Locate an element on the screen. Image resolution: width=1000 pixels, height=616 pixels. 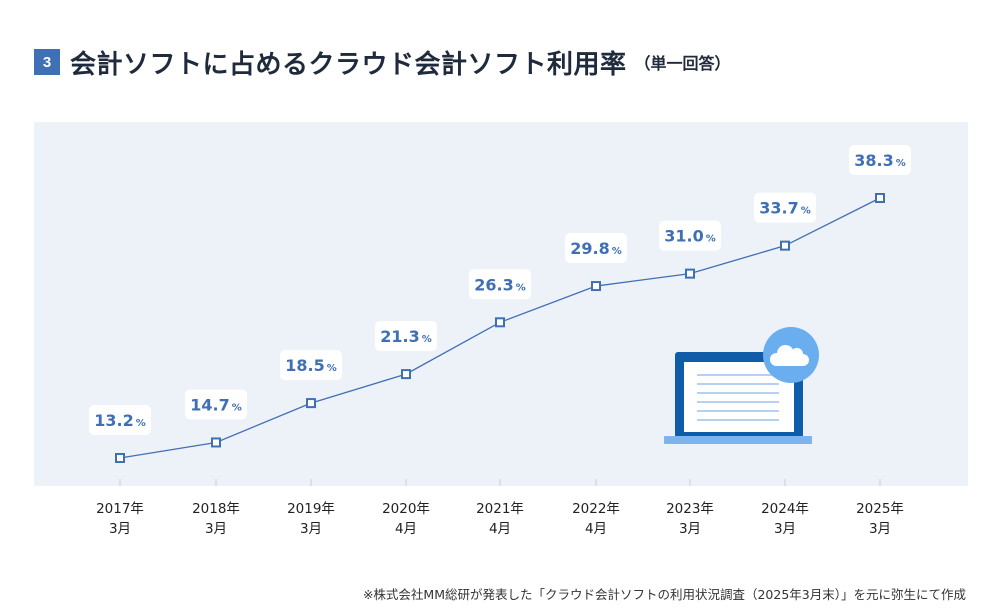
data-label: 31.0% is located at coordinates (690, 236).